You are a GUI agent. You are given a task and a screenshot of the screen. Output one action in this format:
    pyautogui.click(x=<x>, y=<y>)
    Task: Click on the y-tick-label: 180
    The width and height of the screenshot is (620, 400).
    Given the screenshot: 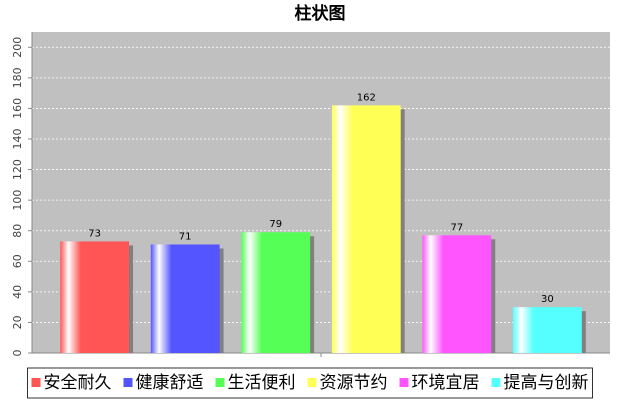 What is the action you would take?
    pyautogui.click(x=17, y=77)
    